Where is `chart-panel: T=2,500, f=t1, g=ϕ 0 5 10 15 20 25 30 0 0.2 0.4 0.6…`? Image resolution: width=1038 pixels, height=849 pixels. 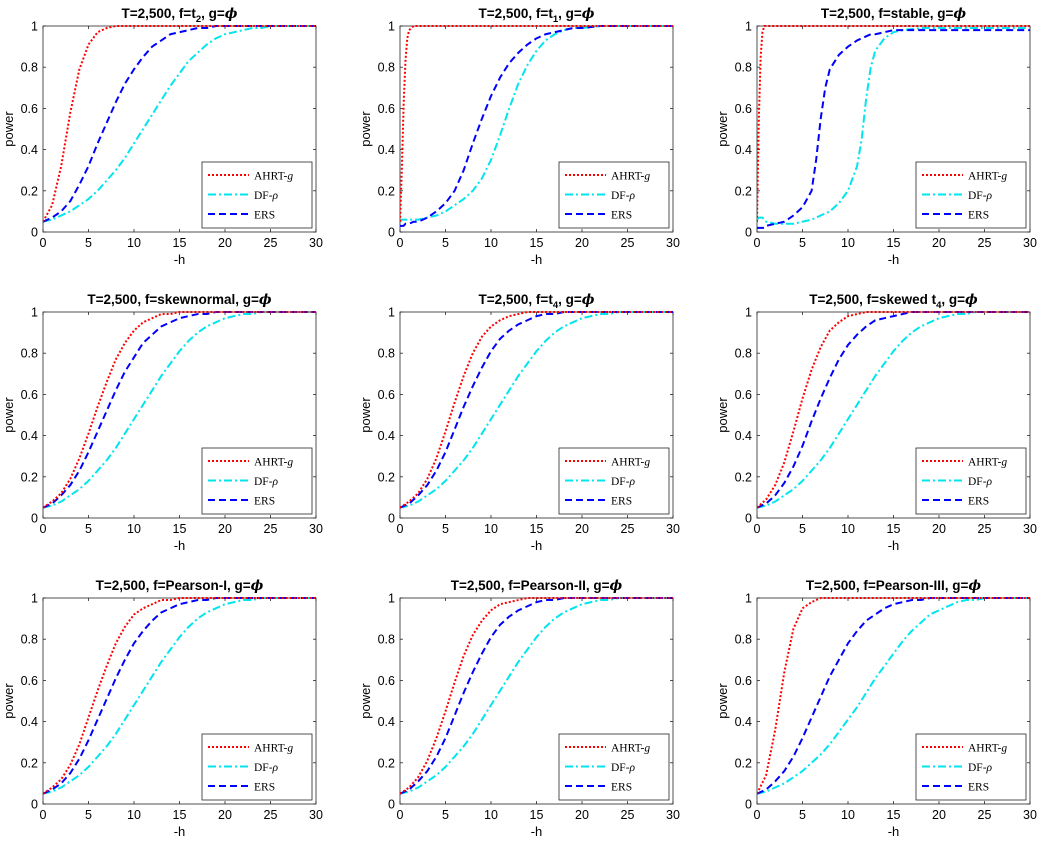
chart-panel: T=2,500, f=t1, g=ϕ 0 5 10 15 20 25 30 0 0.2 0.4 0.6… is located at coordinates (519, 136).